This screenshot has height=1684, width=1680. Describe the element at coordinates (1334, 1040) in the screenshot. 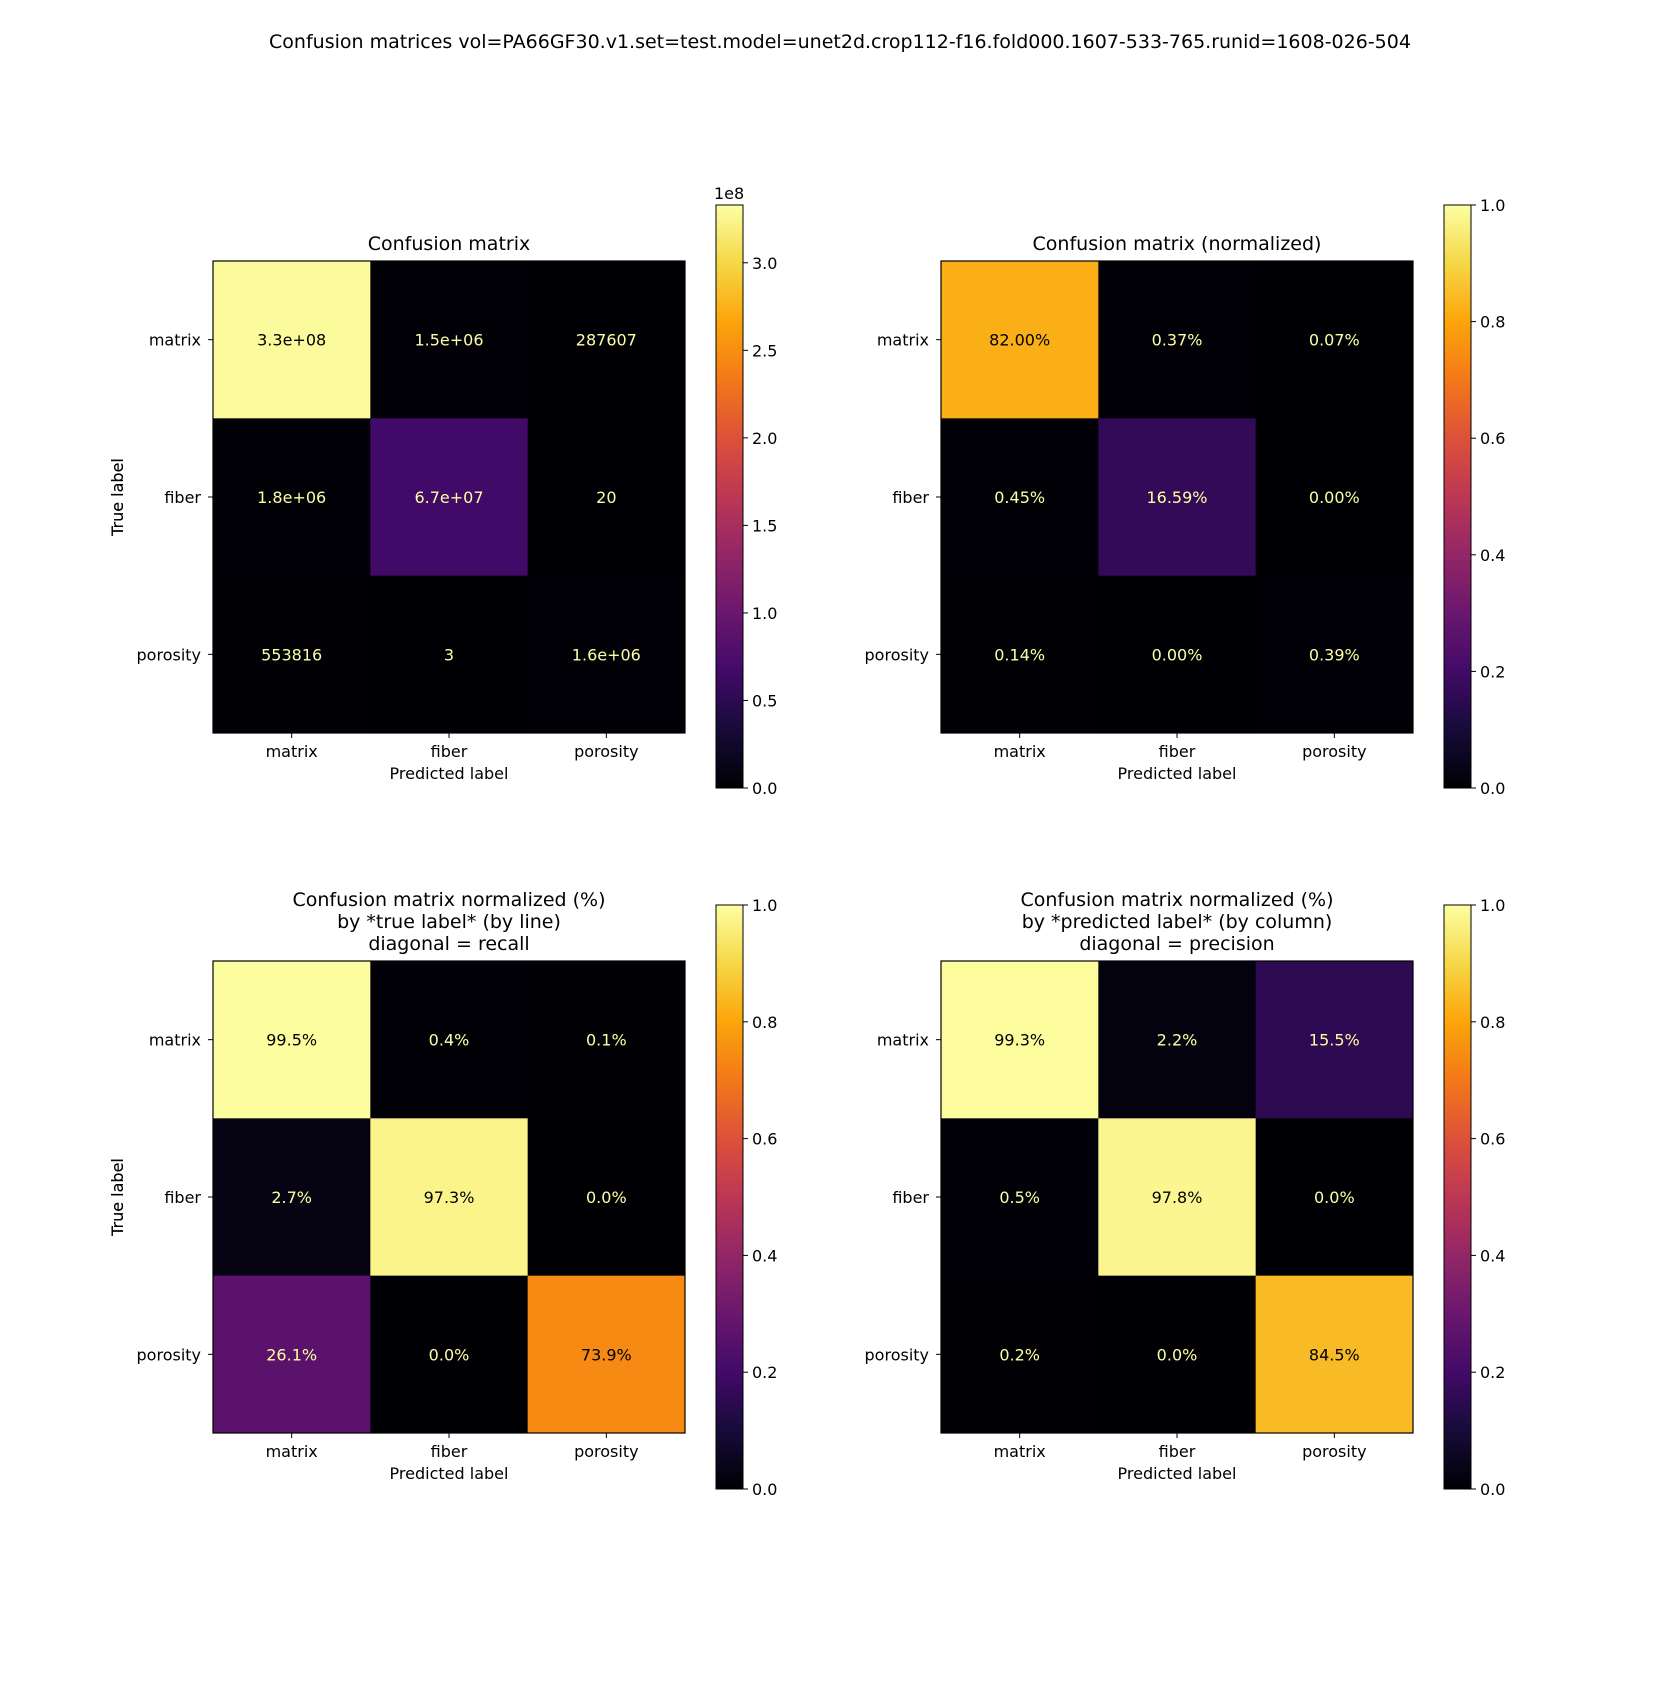

I see `cell-value-label: 15.5%` at that location.